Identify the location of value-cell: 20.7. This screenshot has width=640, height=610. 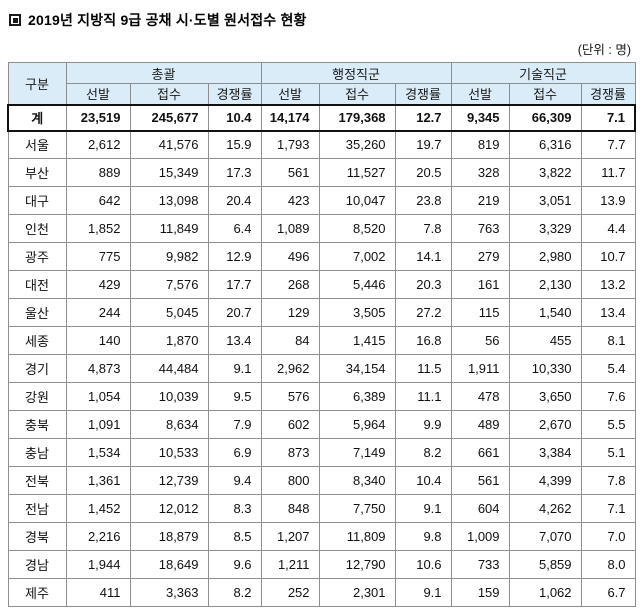
(234, 312).